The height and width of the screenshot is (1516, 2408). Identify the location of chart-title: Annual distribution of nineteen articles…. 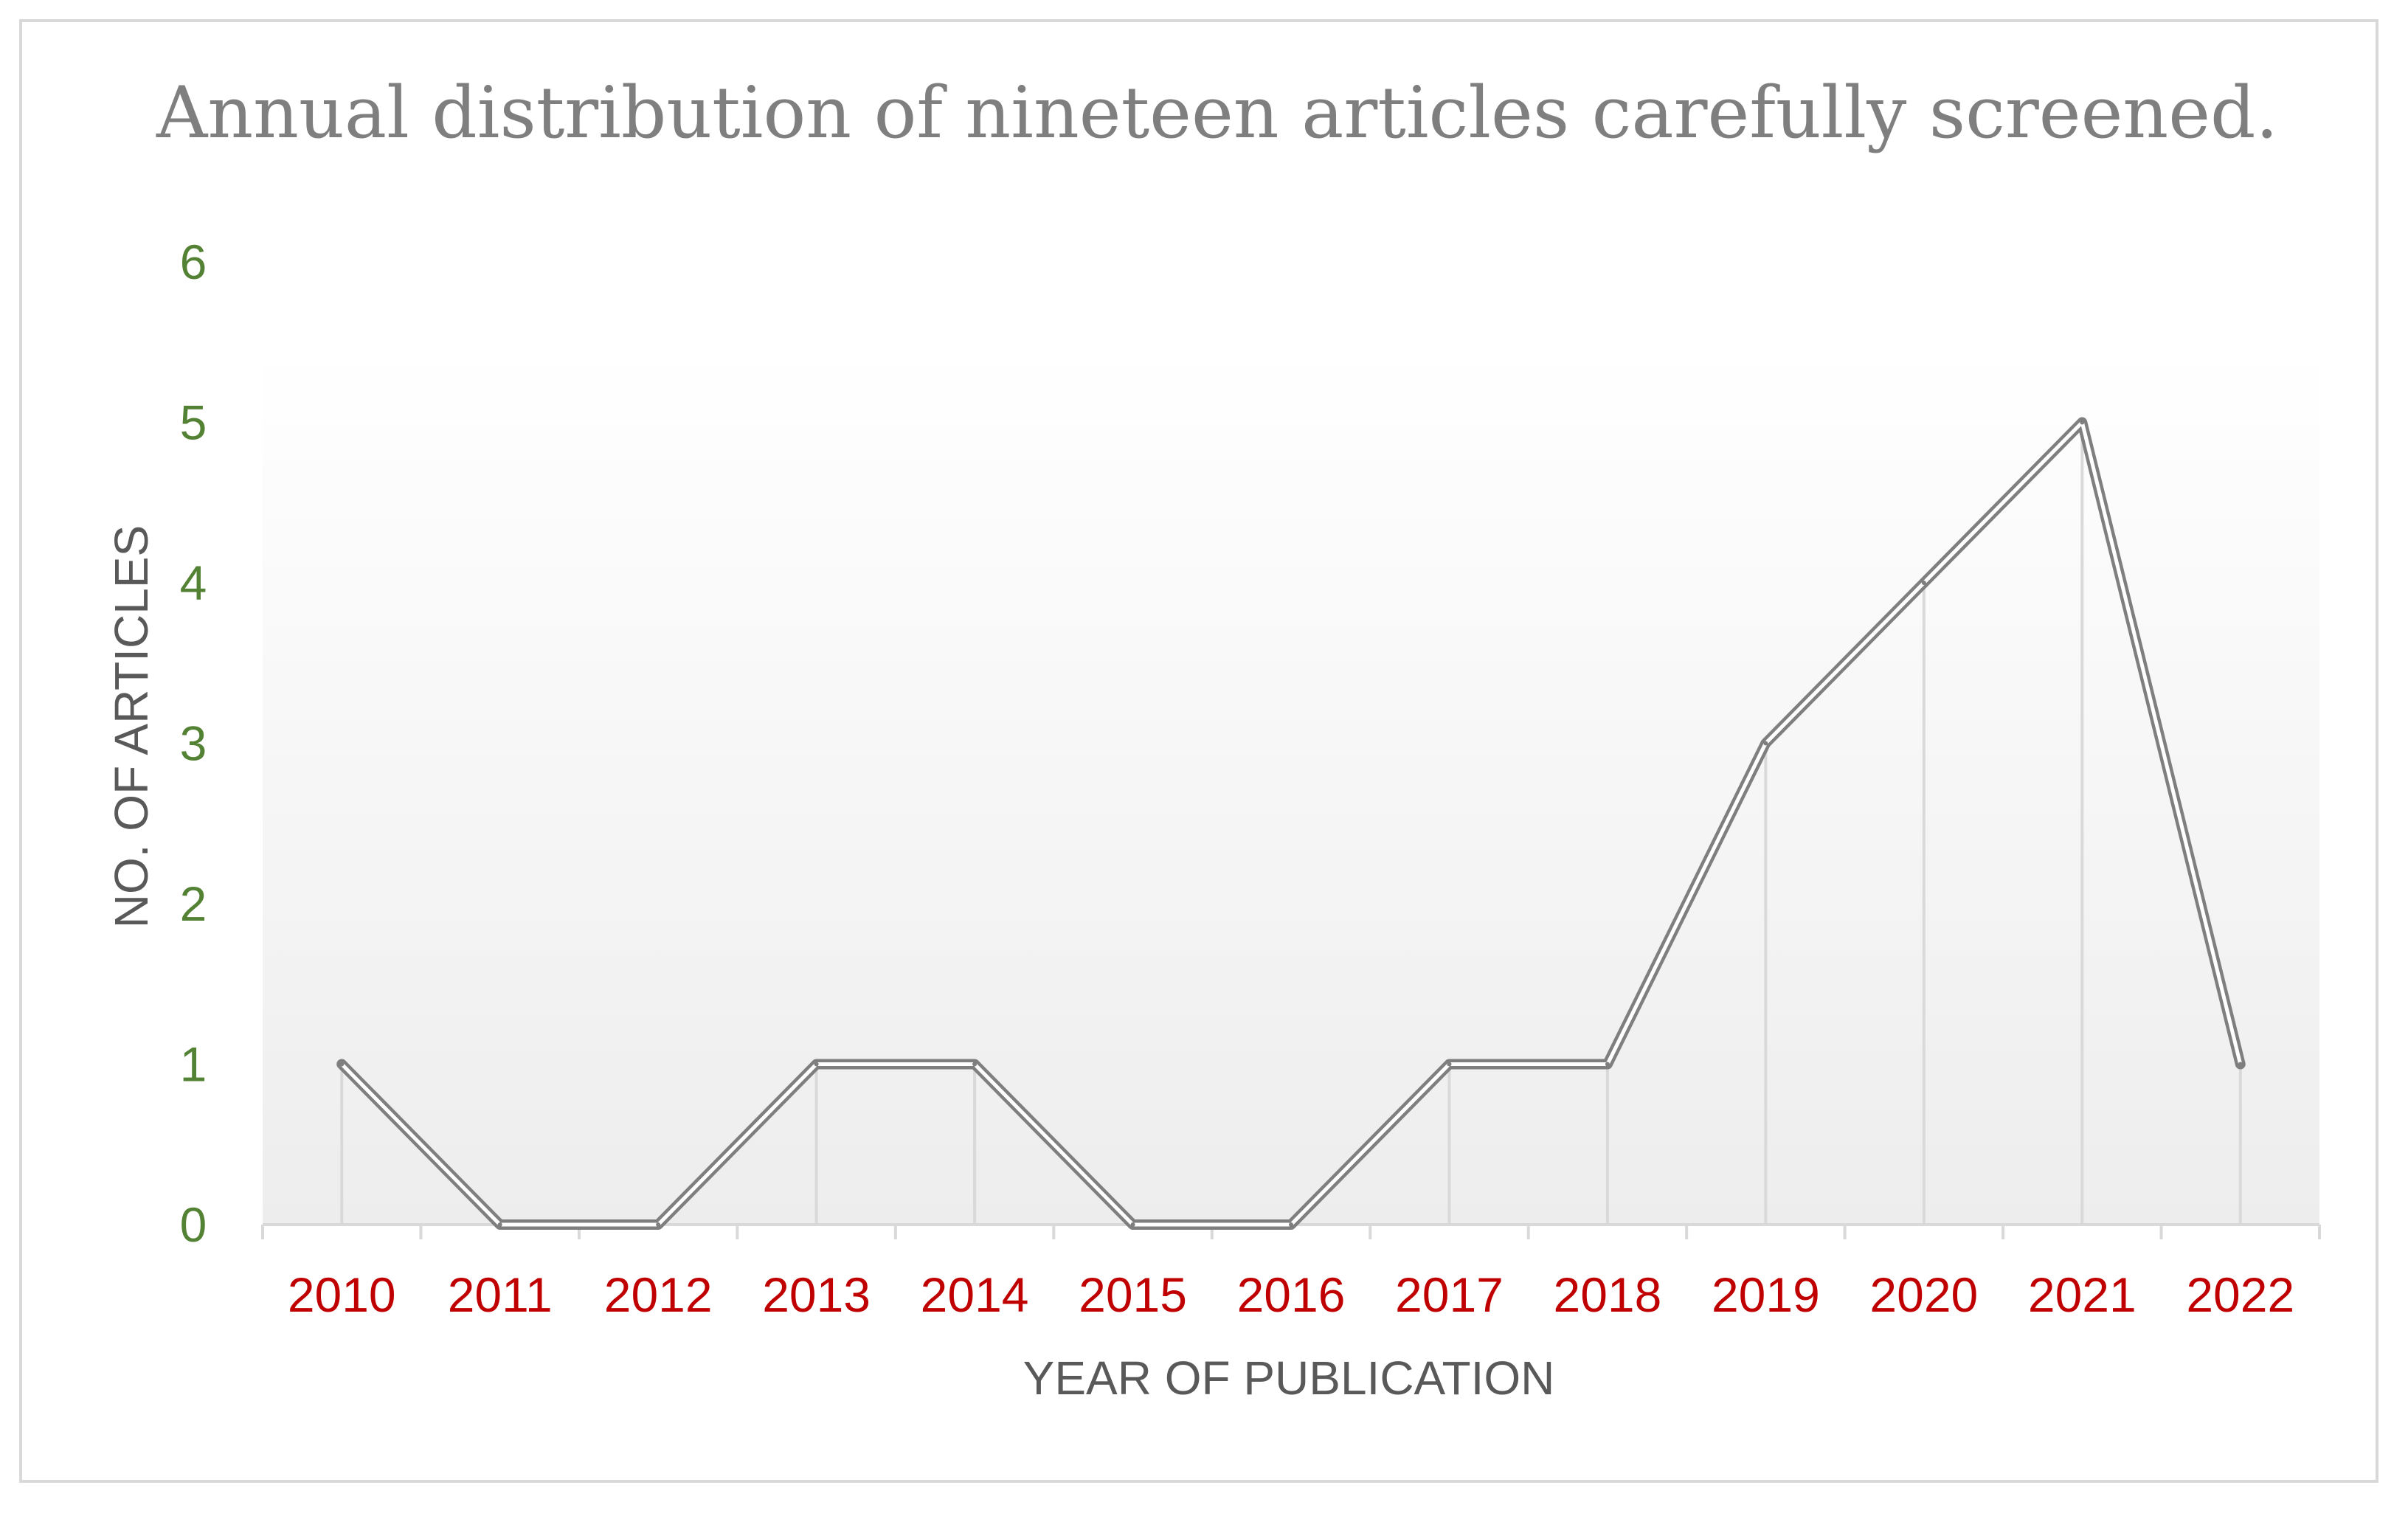
(1217, 113).